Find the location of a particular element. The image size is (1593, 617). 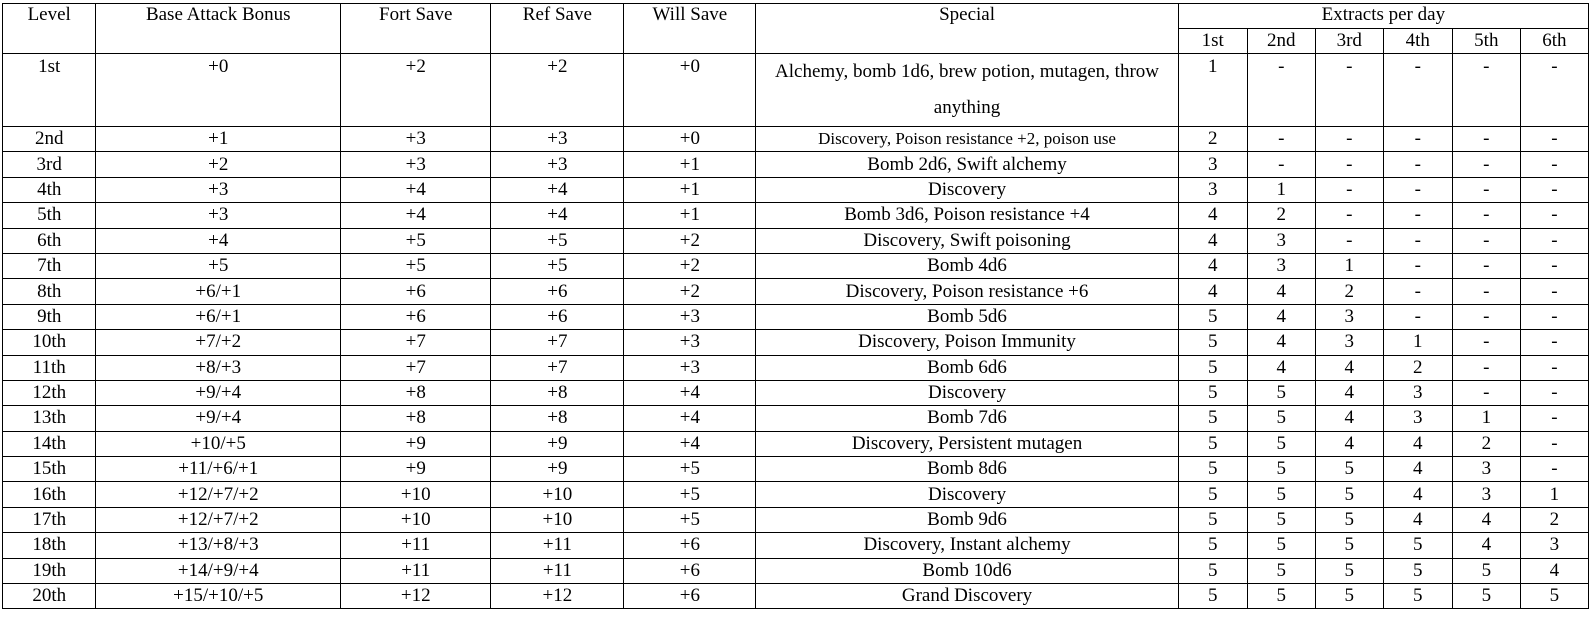

ref-save-cell: +10 is located at coordinates (557, 494).